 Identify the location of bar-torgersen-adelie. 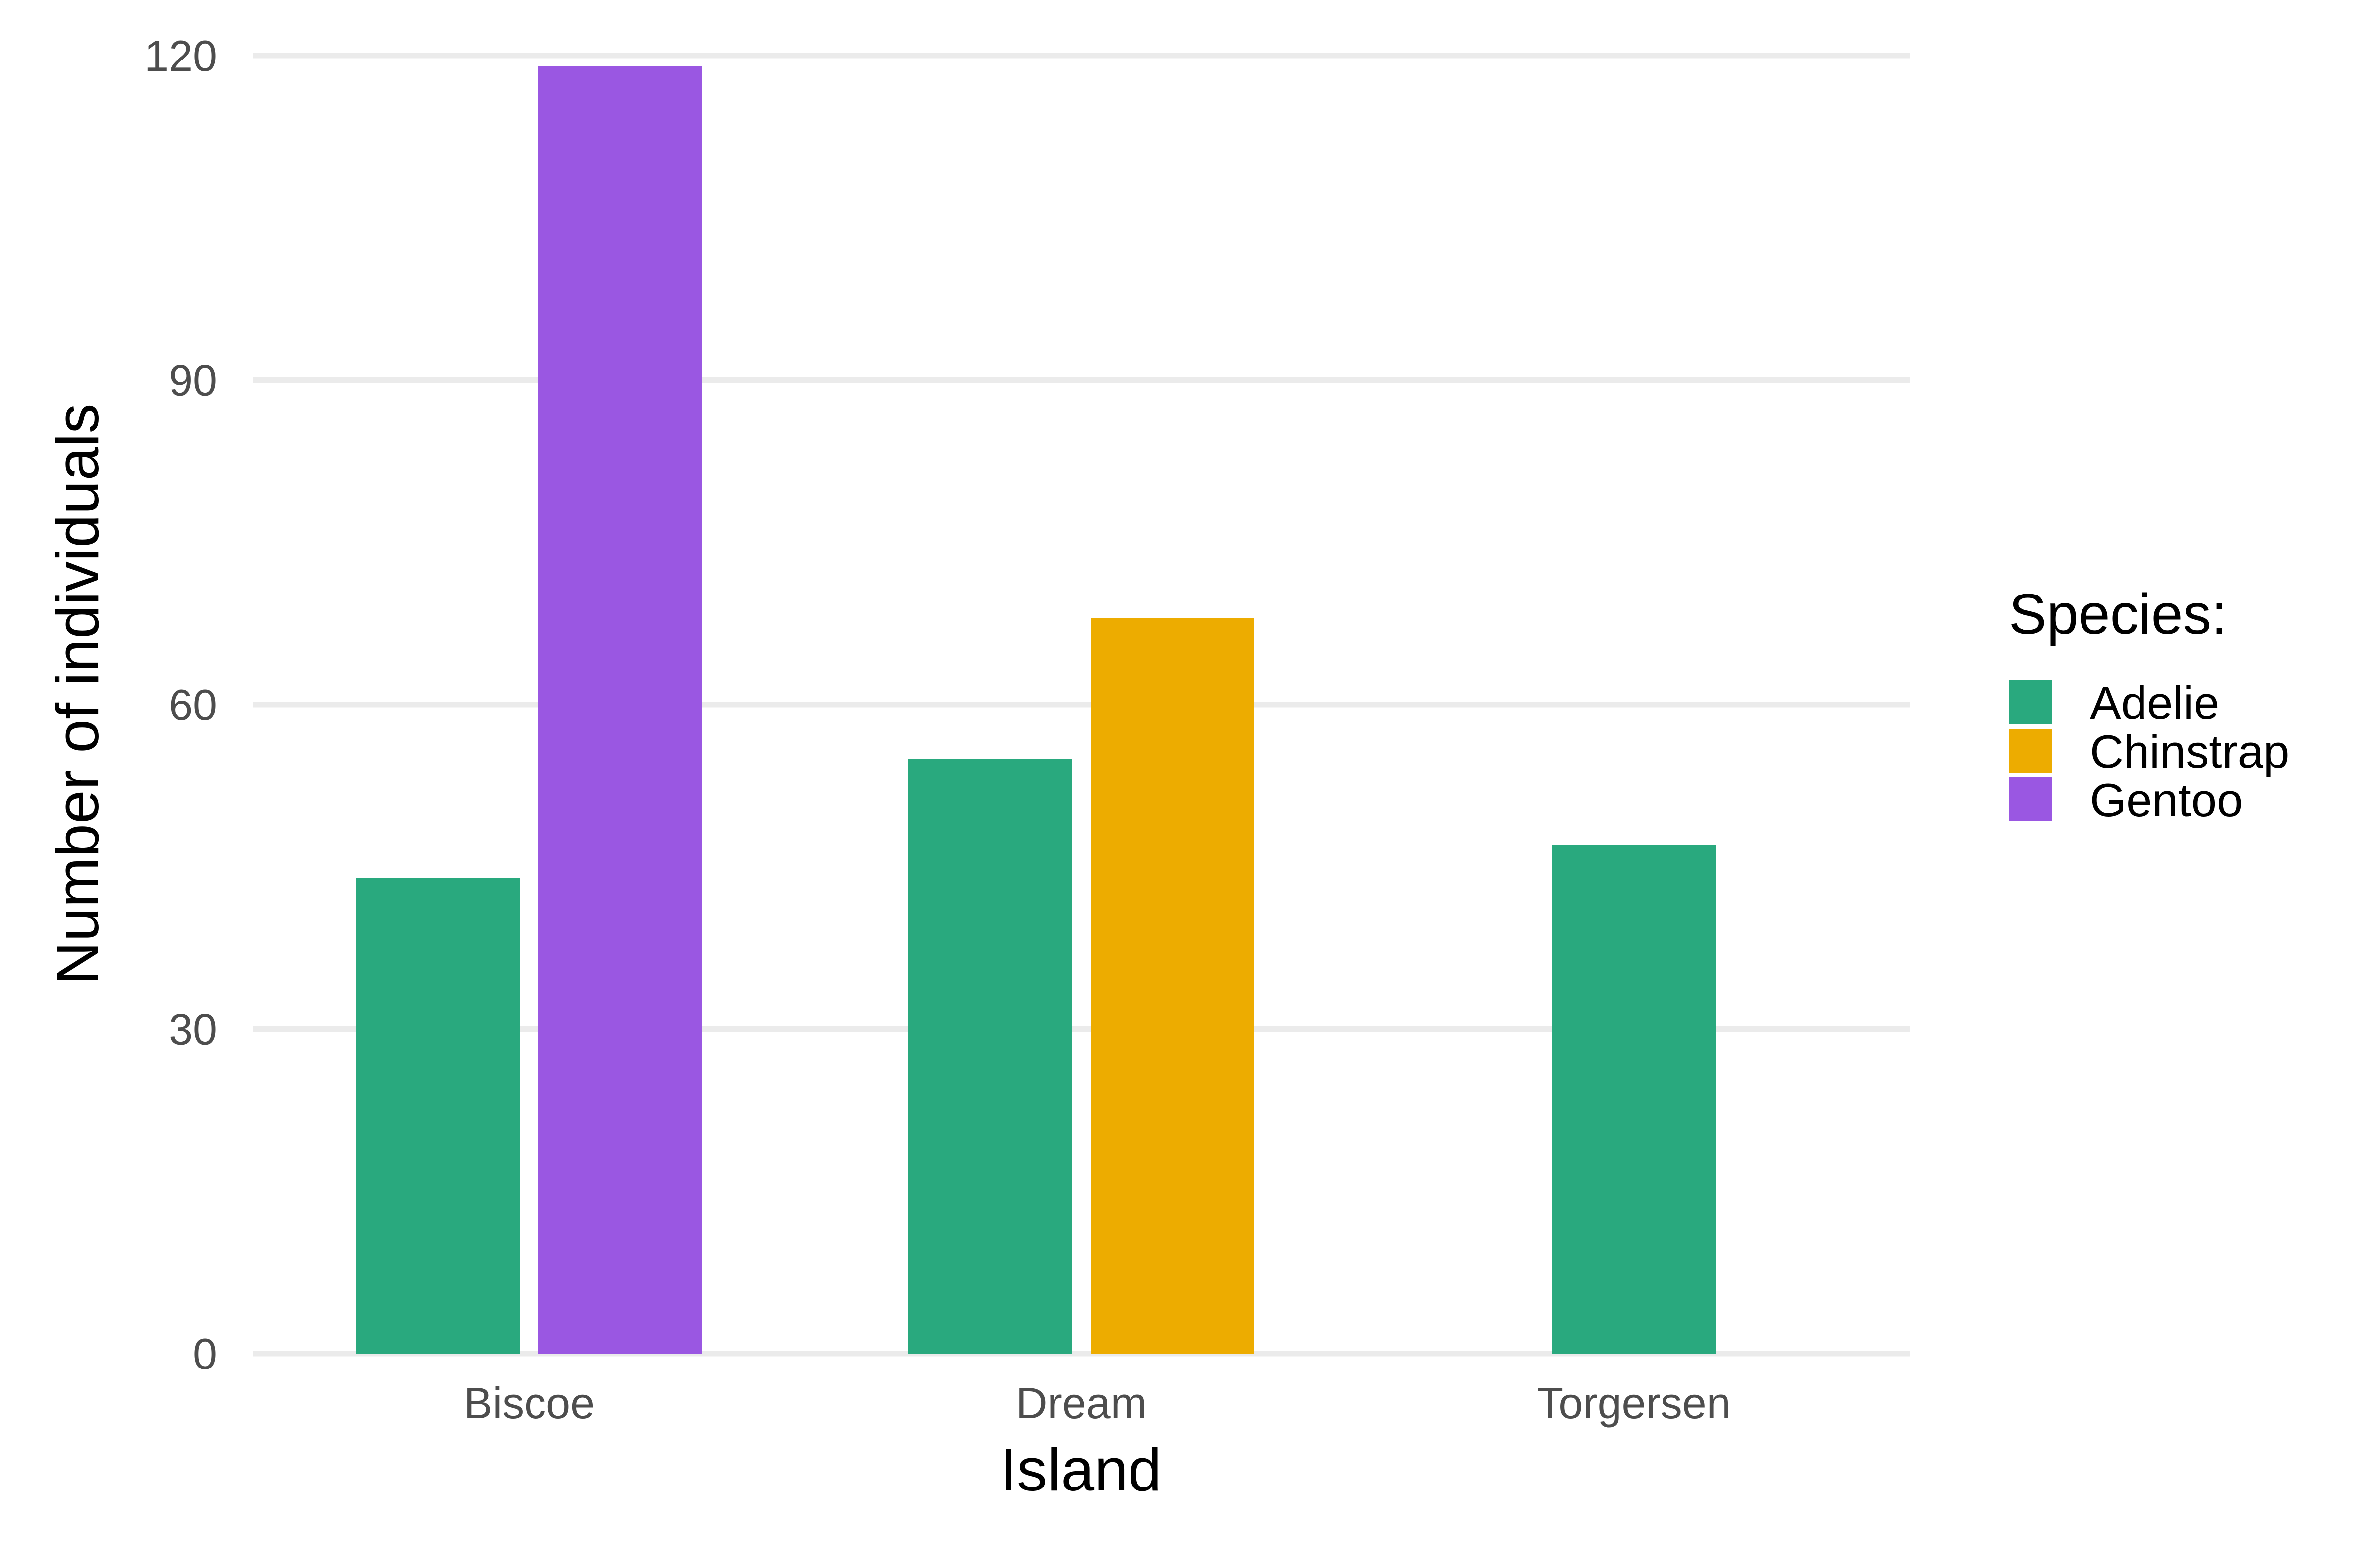
(1634, 1099).